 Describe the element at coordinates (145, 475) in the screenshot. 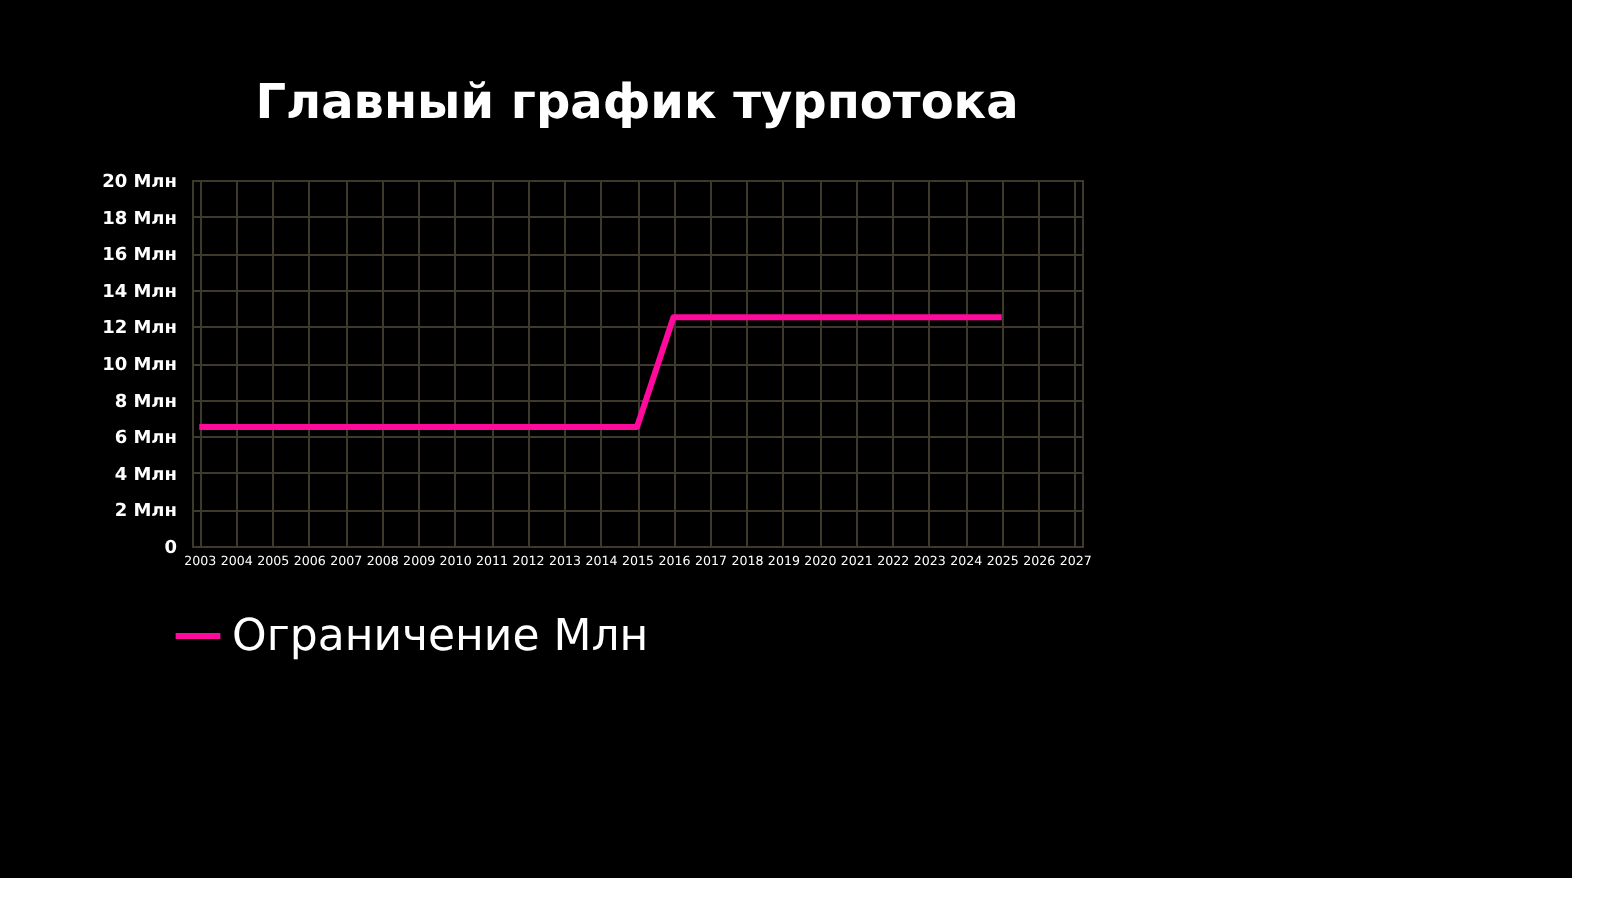

I see `y-tick-label: 4 Млн` at that location.